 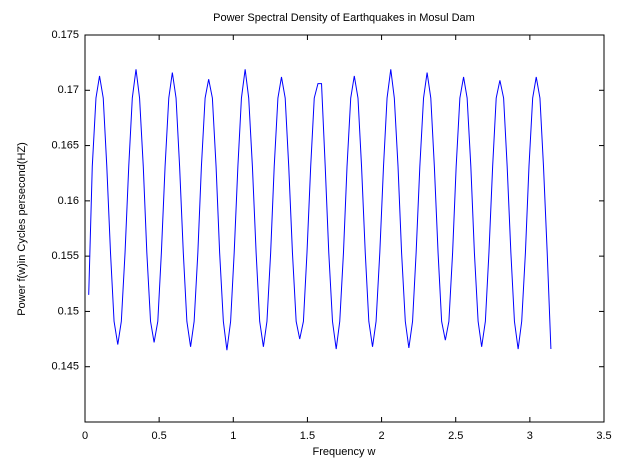 What do you see at coordinates (85, 436) in the screenshot?
I see `x-tick-label: 0` at bounding box center [85, 436].